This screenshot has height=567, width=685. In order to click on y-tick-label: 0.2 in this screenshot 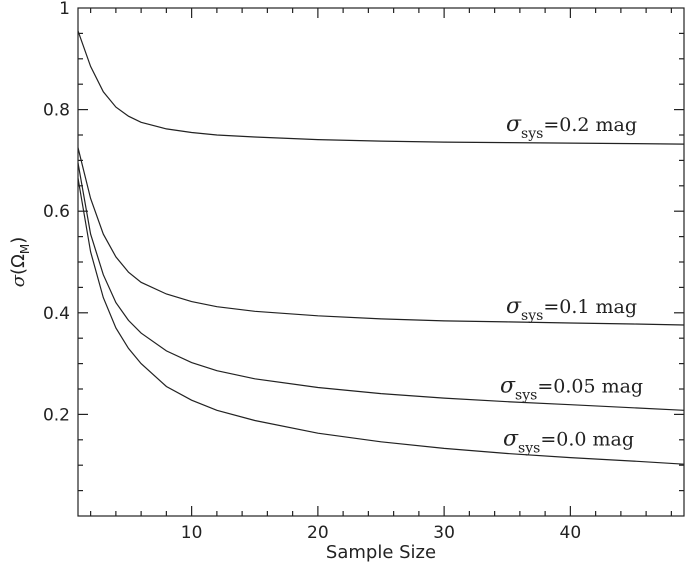, I will do `click(56, 415)`.